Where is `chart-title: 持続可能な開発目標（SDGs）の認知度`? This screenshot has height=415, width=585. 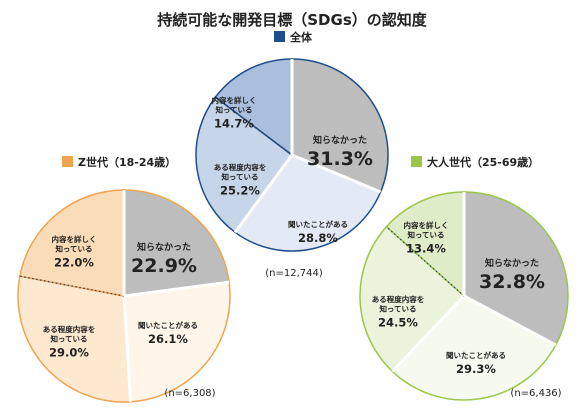 chart-title: 持続可能な開発目標（SDGs）の認知度 is located at coordinates (292, 20).